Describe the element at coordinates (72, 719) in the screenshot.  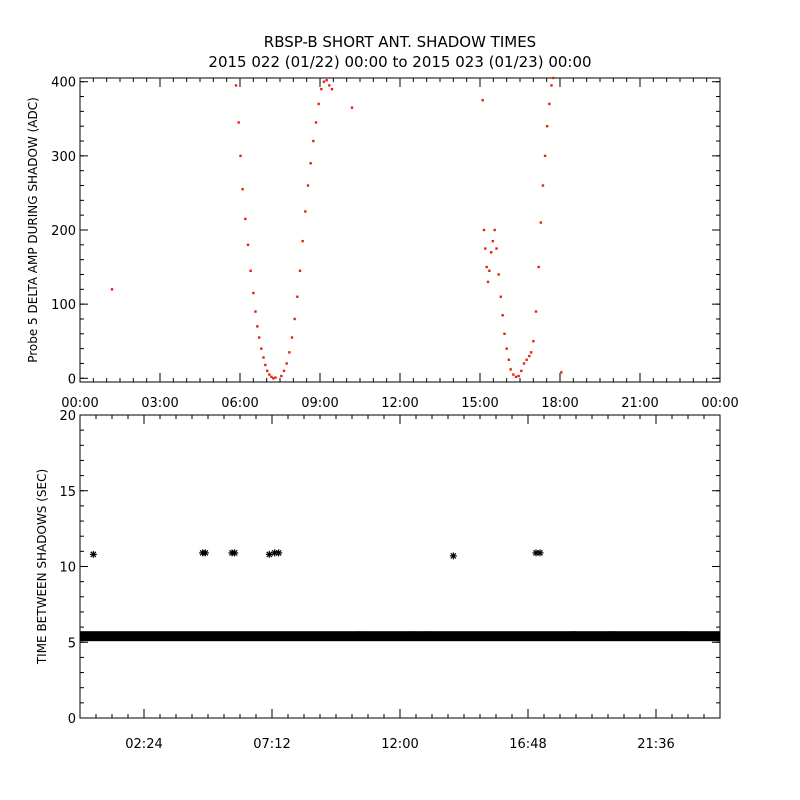
I see `y-tick-label: 0` at that location.